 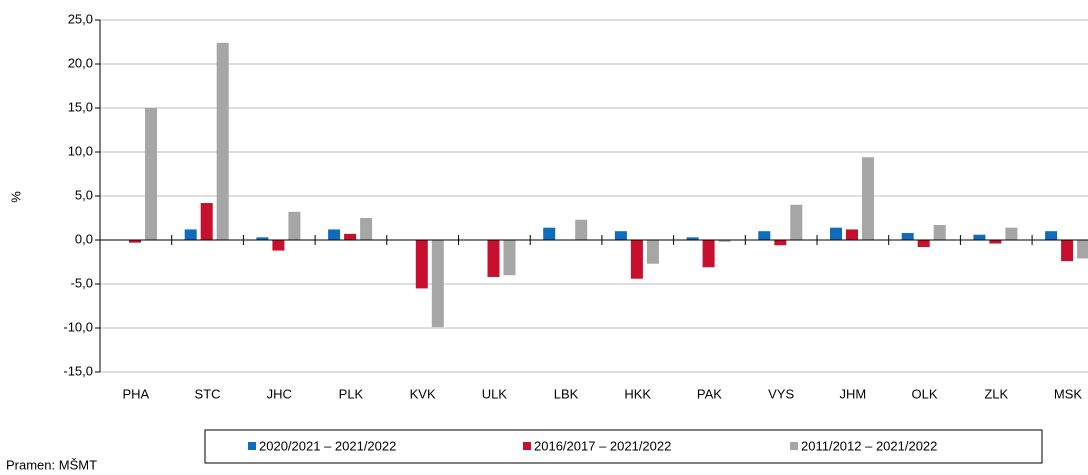 I want to click on y-tick-label: 10,0, so click(x=80, y=150).